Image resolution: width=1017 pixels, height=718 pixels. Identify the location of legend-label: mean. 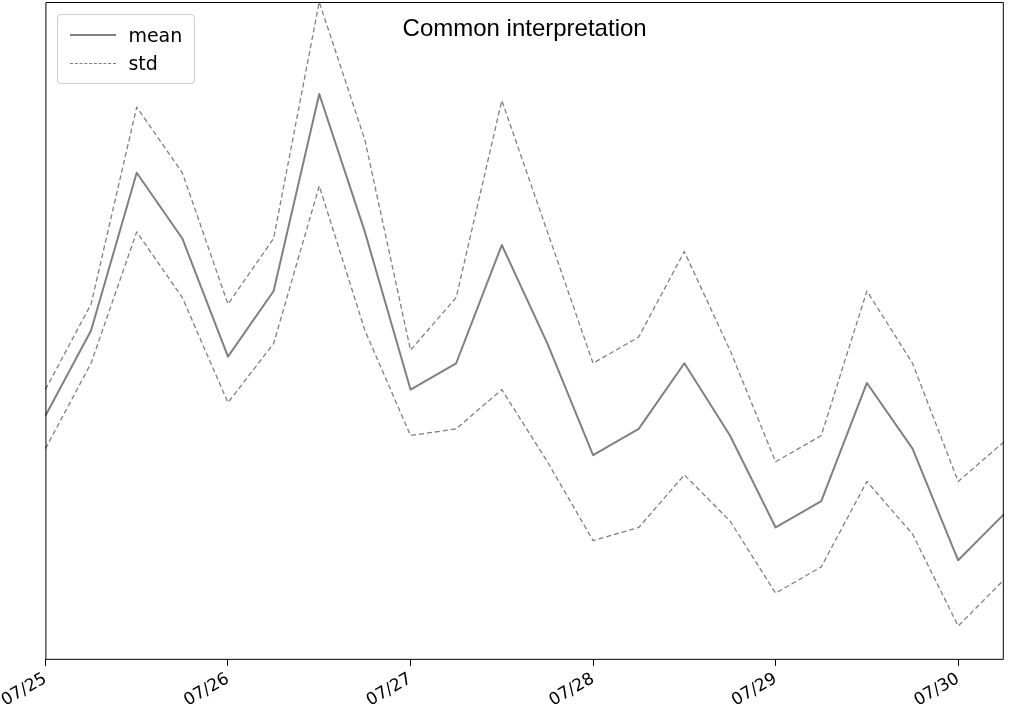
(155, 35).